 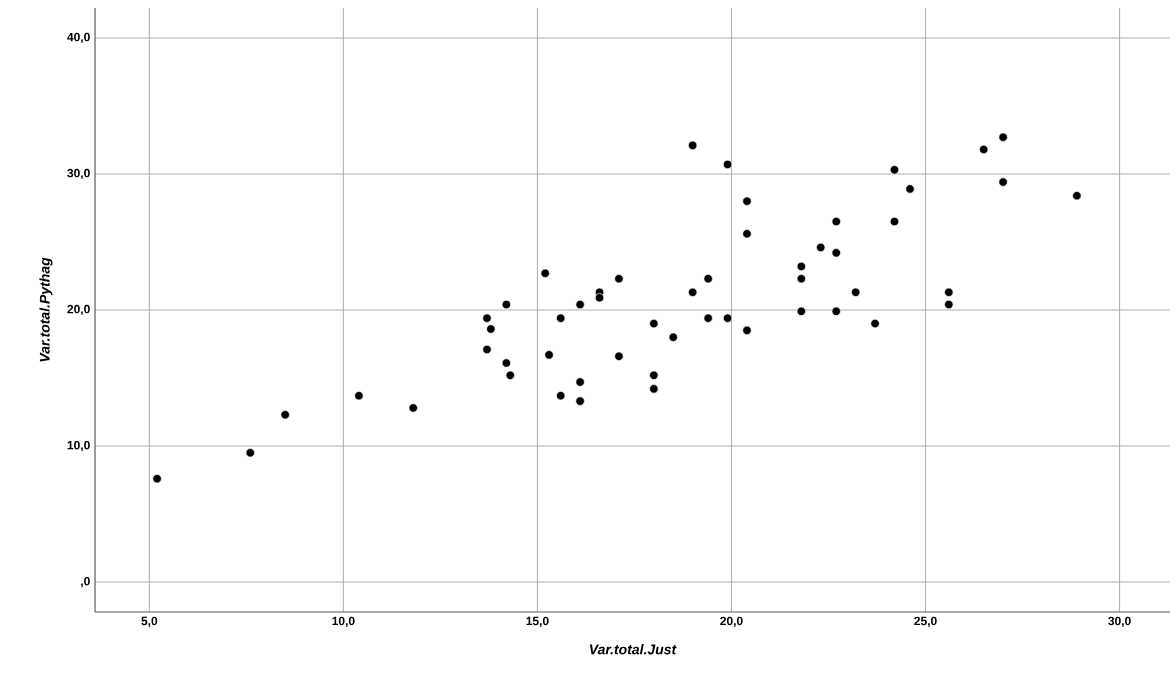 I want to click on x-tick-label: 20,0, so click(x=731, y=621).